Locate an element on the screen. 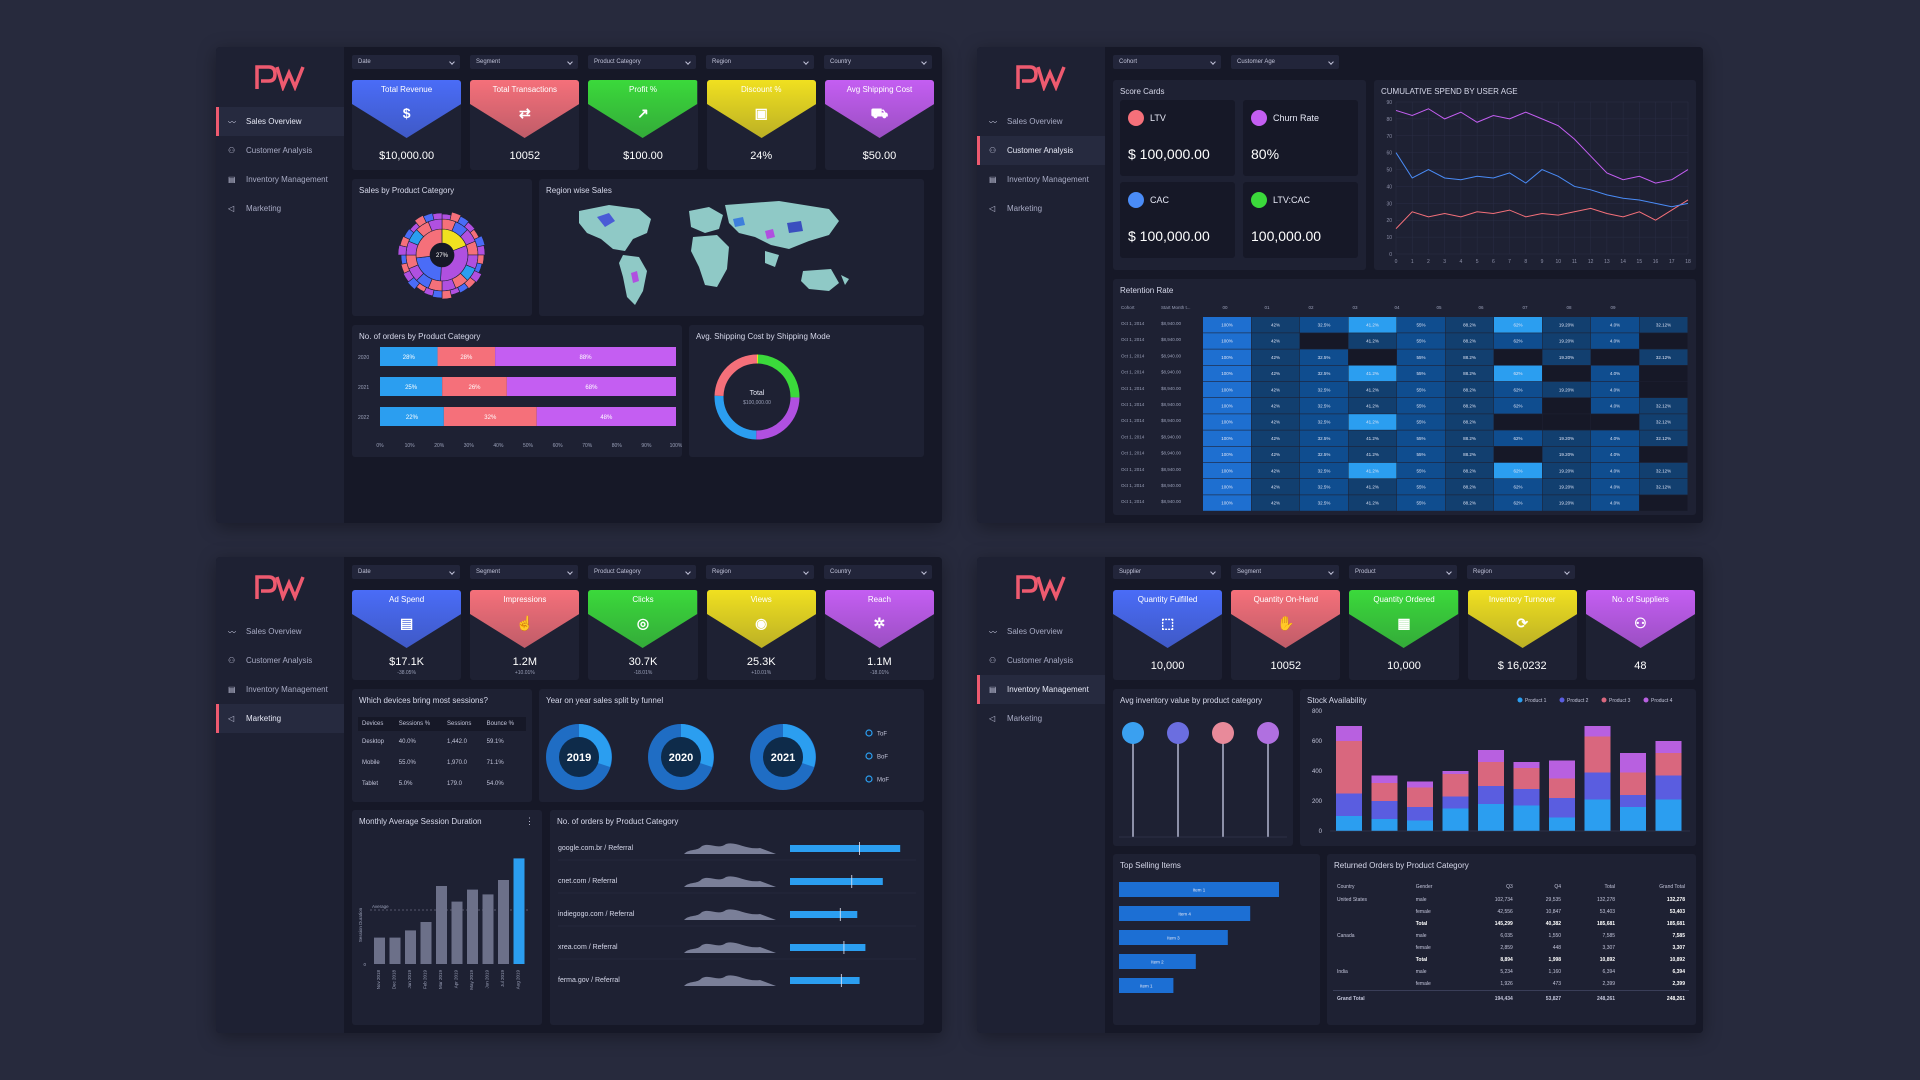 This screenshot has width=1920, height=1080. filter-customer-age: Customer Age is located at coordinates (1285, 62).